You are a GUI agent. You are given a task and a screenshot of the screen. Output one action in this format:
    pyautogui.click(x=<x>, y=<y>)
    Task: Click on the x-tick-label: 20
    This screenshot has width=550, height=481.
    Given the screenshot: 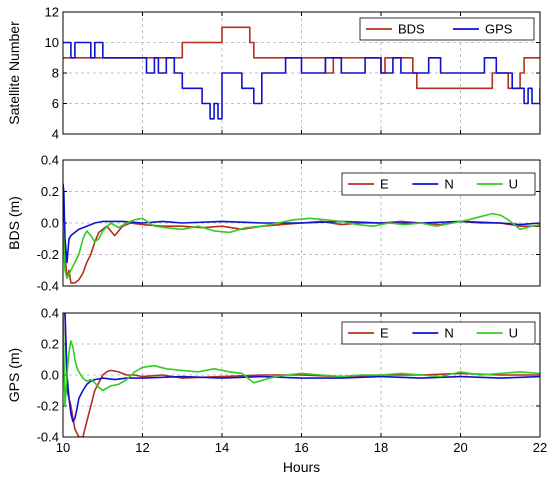 What is the action you would take?
    pyautogui.click(x=460, y=447)
    